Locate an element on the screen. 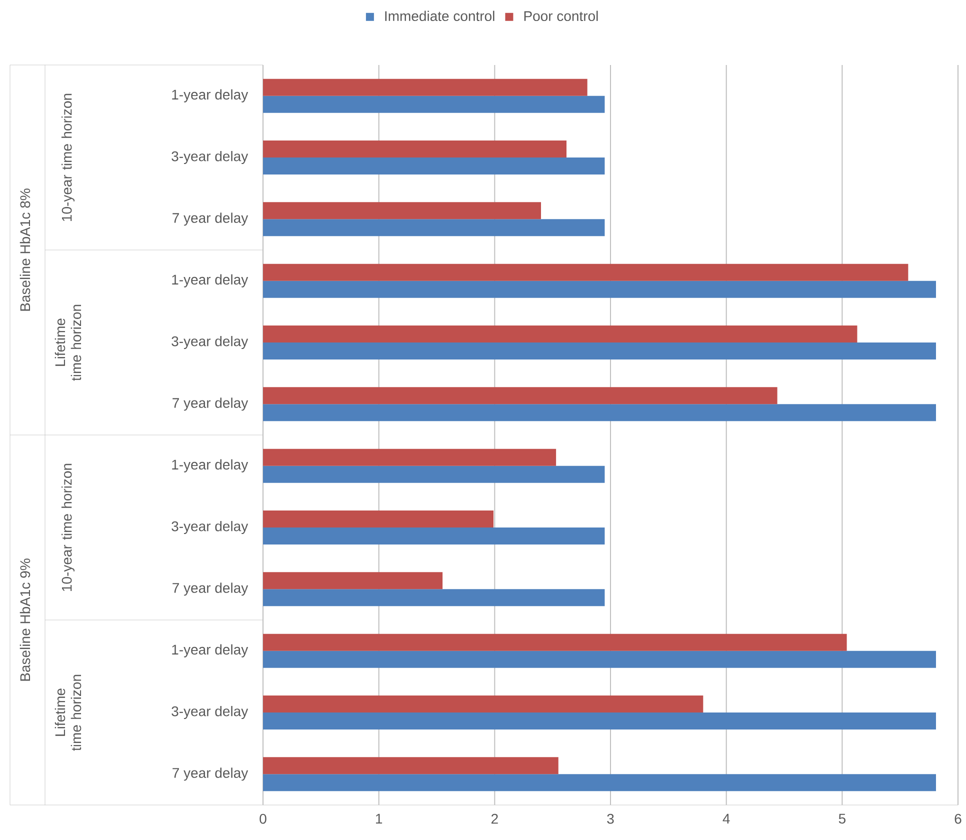  x-tick-label: 2 is located at coordinates (494, 819).